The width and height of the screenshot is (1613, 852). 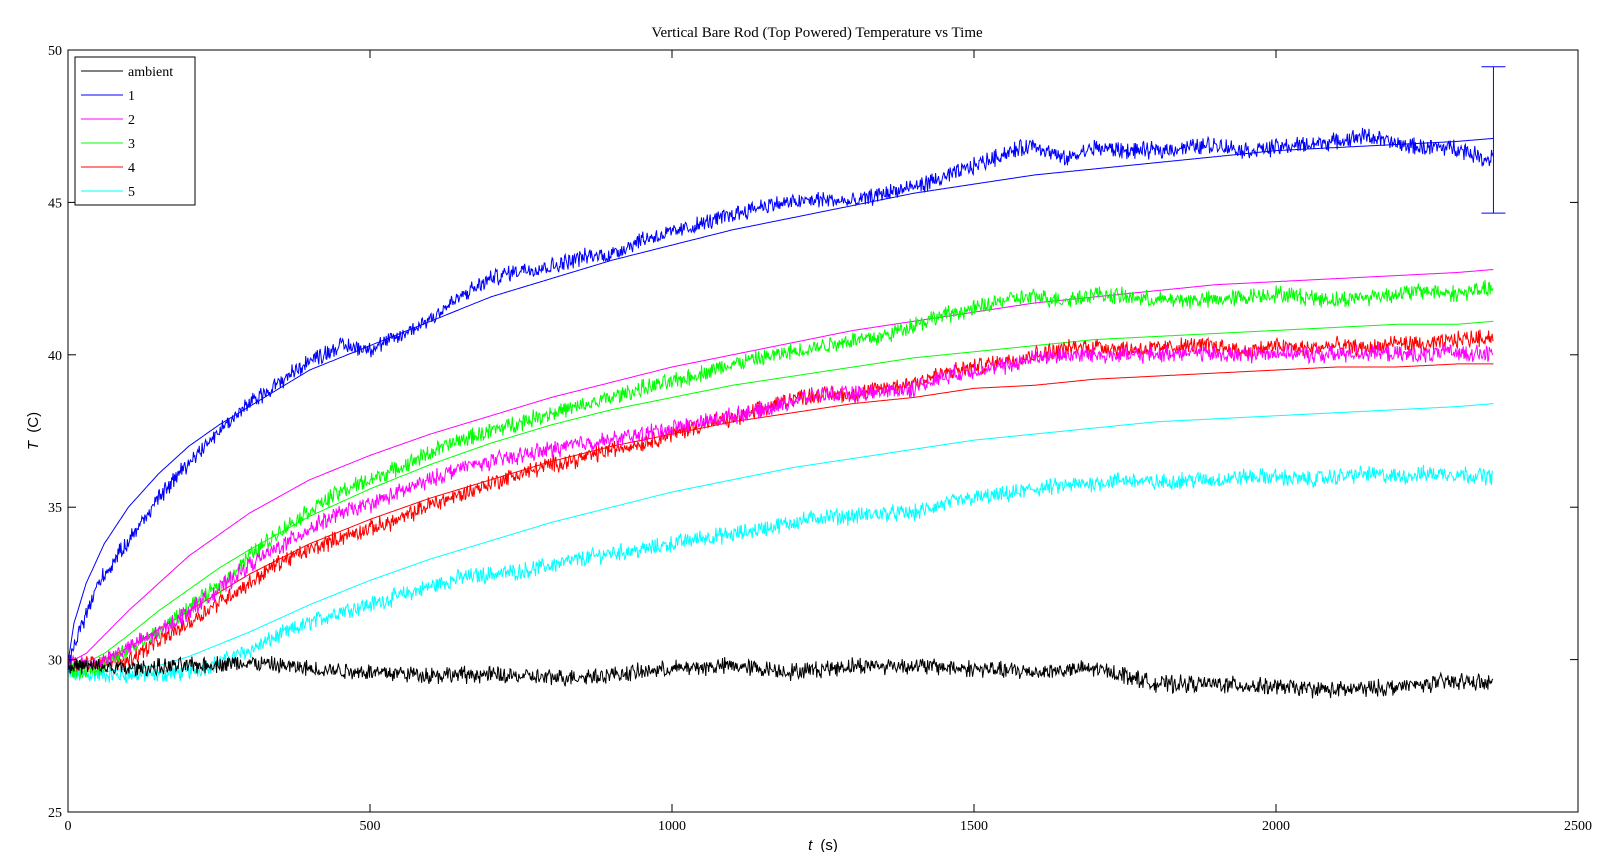 I want to click on legend-label-3: 3, so click(x=131, y=144).